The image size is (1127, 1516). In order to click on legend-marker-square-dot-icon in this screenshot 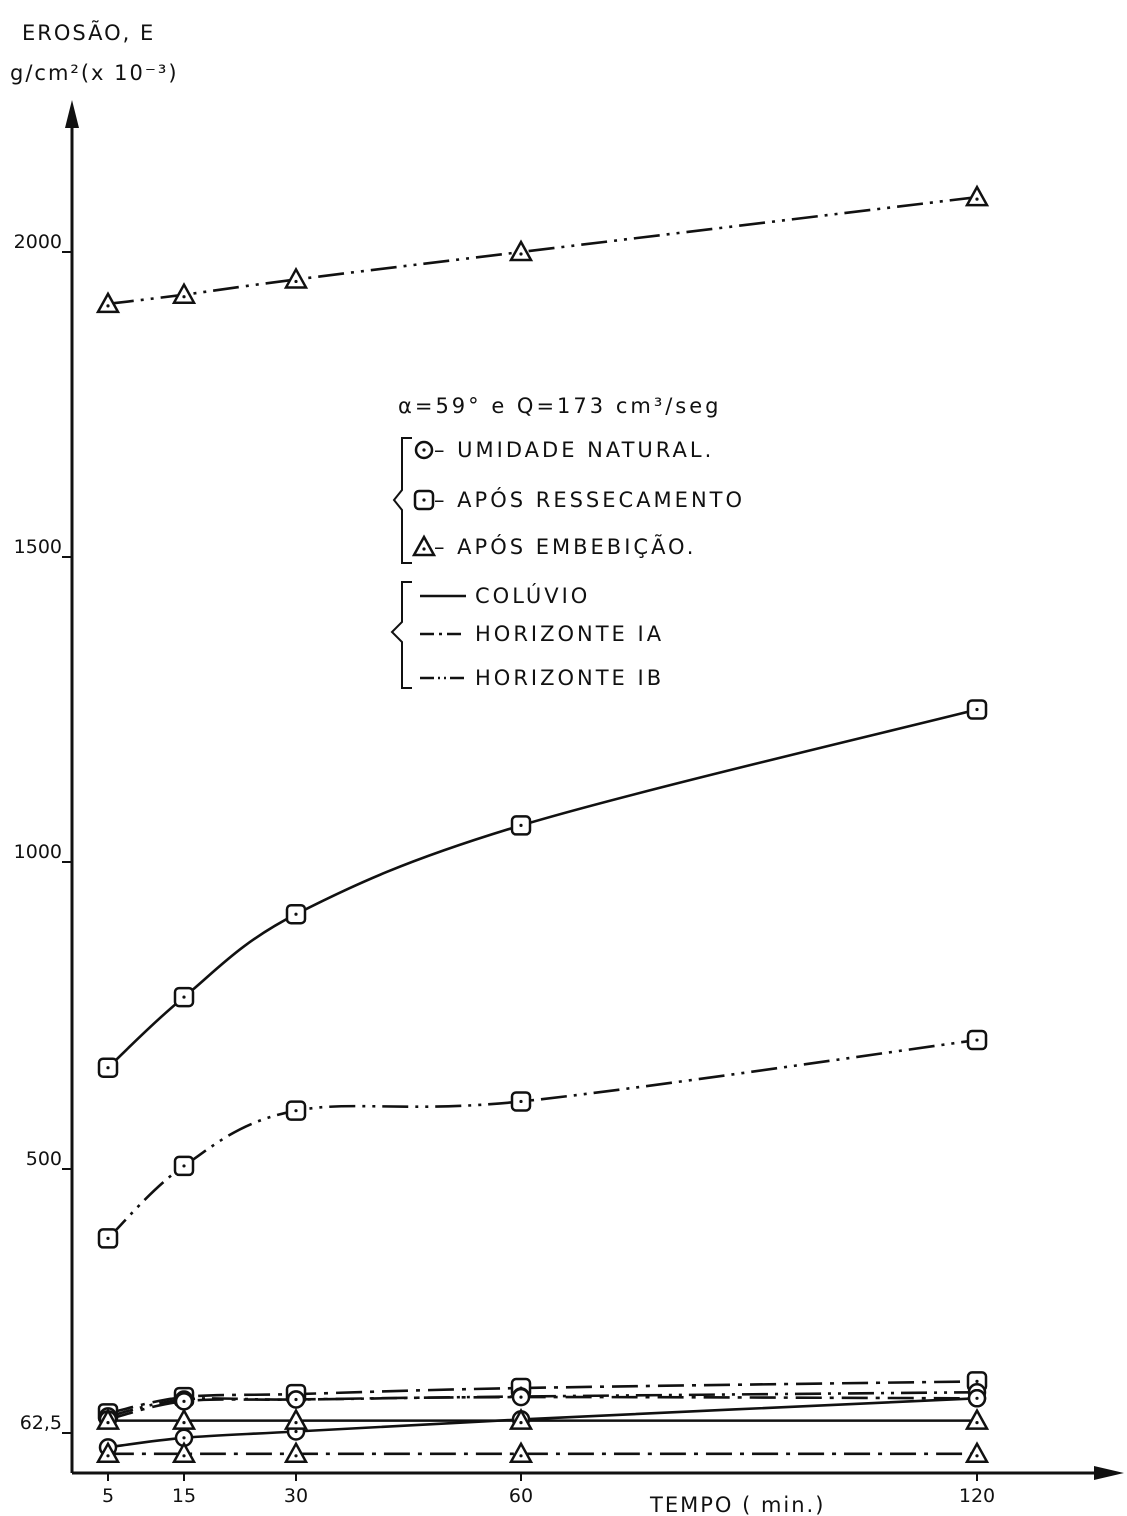, I will do `click(424, 500)`.